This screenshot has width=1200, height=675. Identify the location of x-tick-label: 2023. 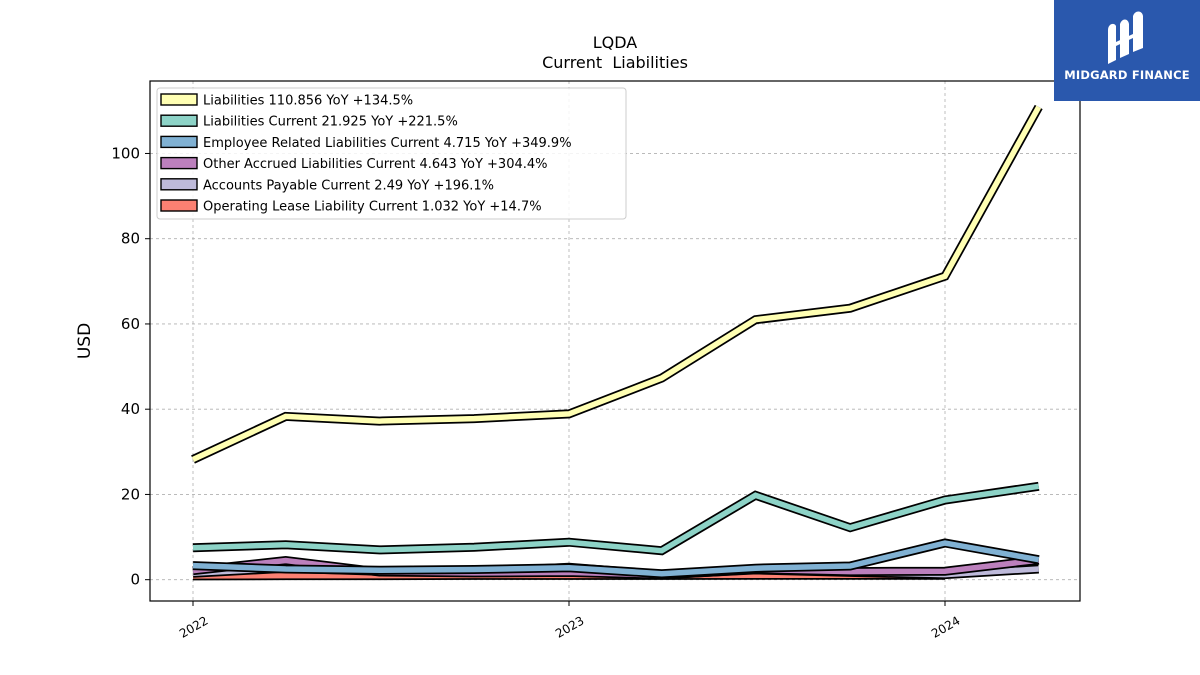
(569, 626).